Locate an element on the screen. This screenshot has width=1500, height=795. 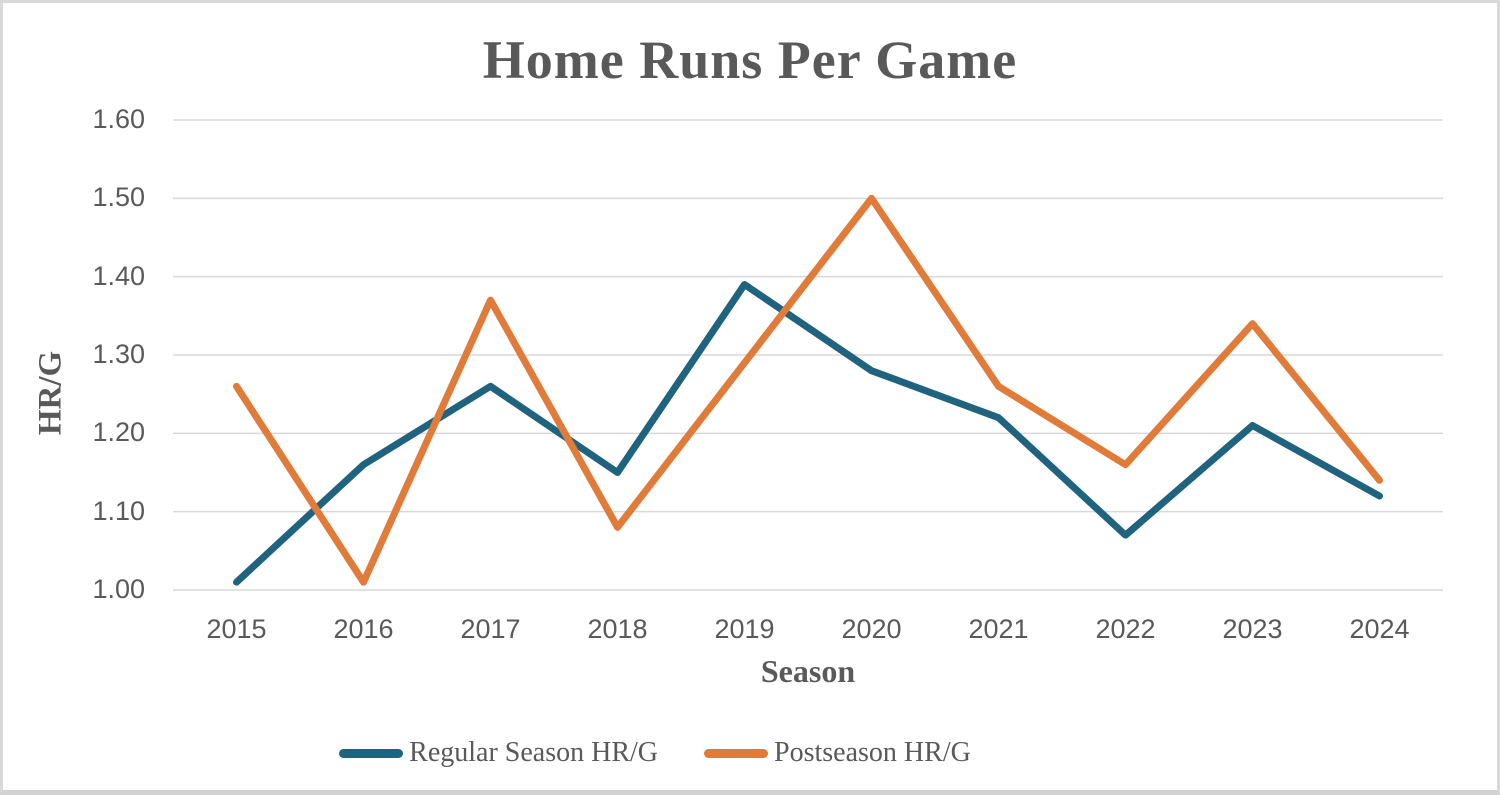
x-tick-label: 2019 is located at coordinates (744, 629).